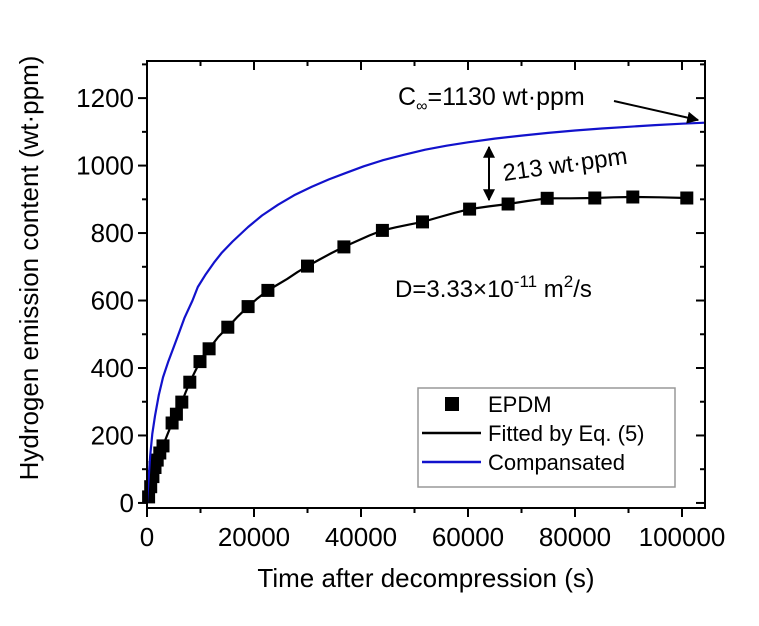 The image size is (759, 626). I want to click on legend-epdm-marker, so click(452, 404).